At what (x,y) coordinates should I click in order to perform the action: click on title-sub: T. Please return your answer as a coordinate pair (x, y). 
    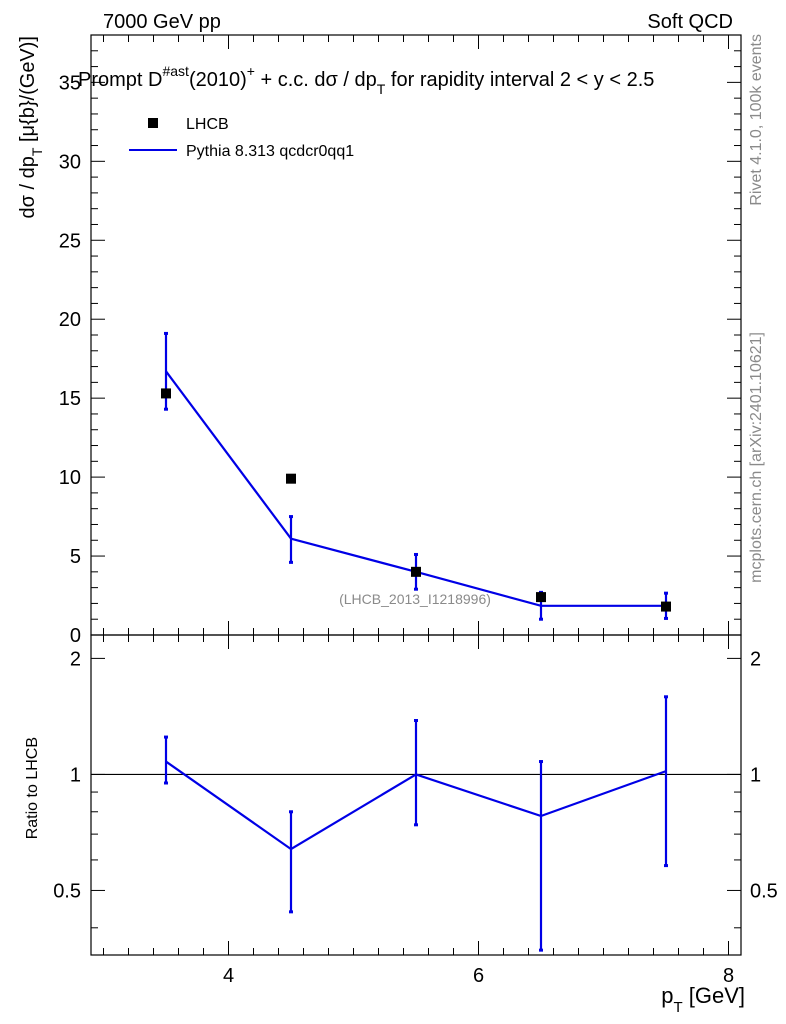
    Looking at the image, I should click on (381, 89).